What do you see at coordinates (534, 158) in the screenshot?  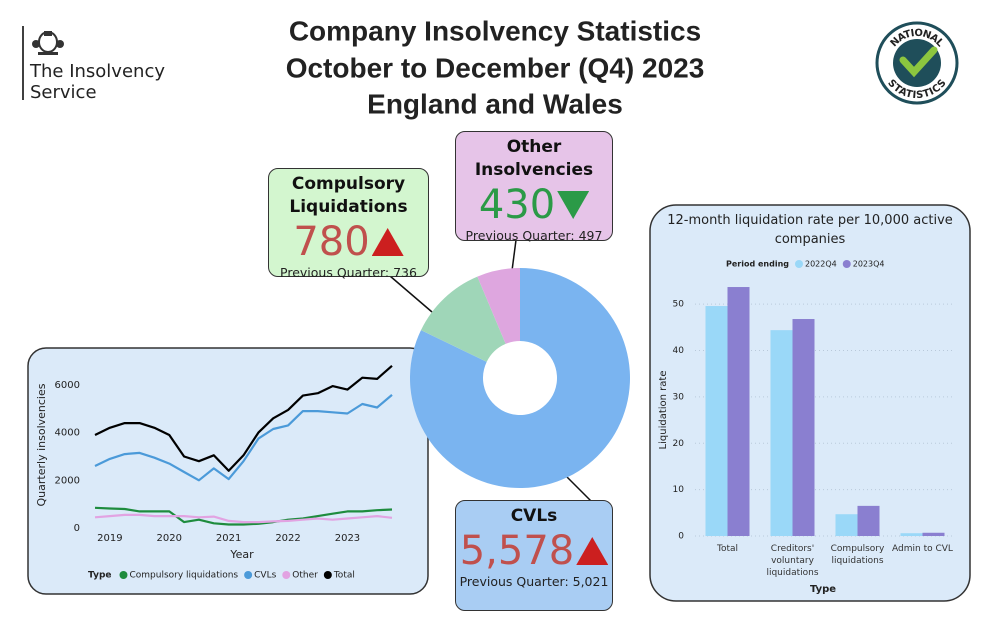 I see `card-title: Other Insolvencies` at bounding box center [534, 158].